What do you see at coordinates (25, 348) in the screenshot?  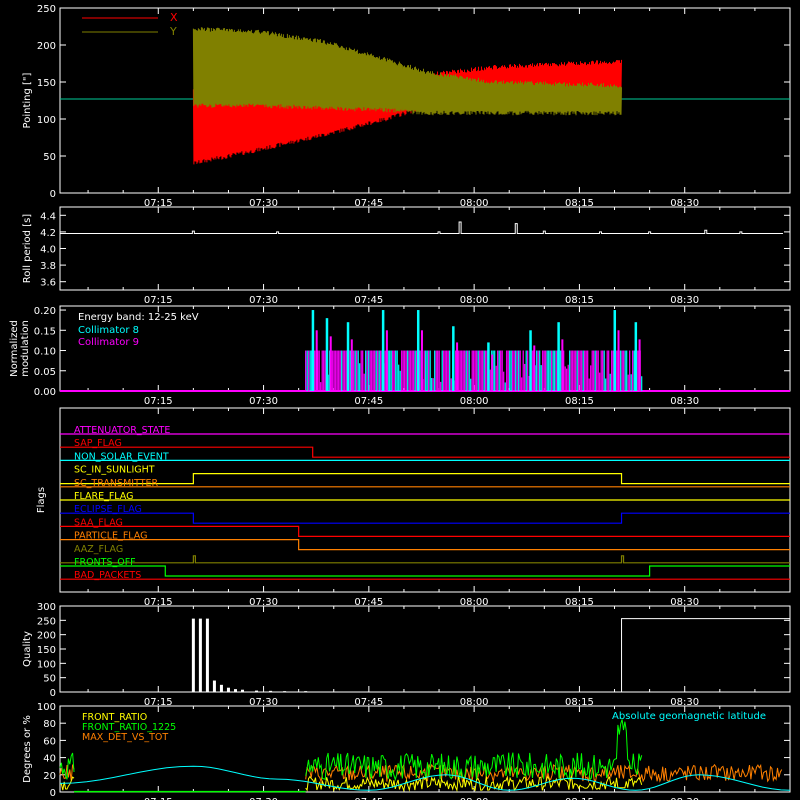 I see `y-axis-label-line: modulation` at bounding box center [25, 348].